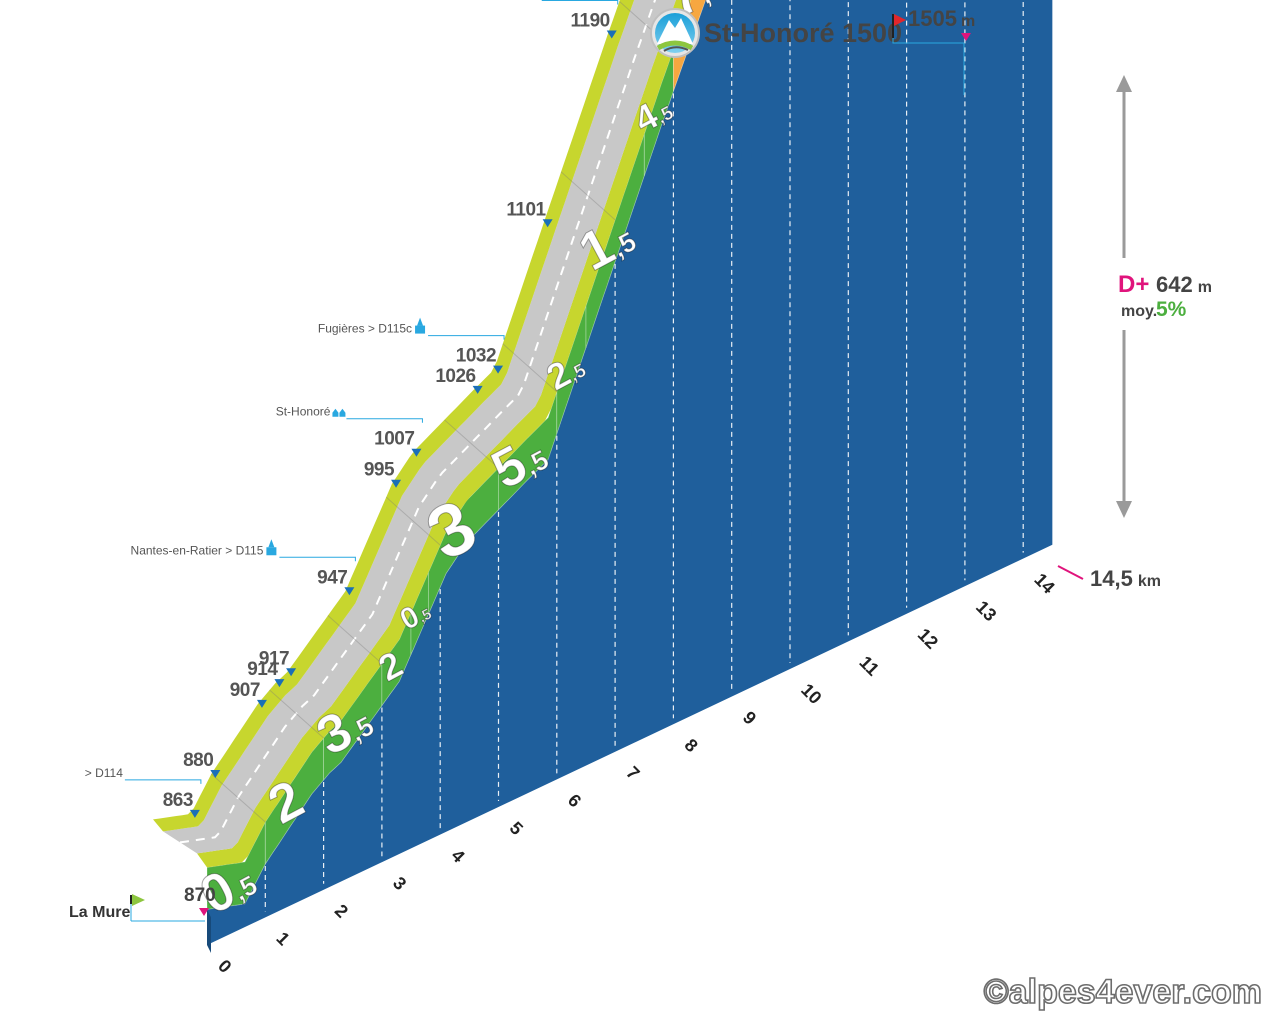  What do you see at coordinates (282, 938) in the screenshot?
I see `km-tick-label: 1` at bounding box center [282, 938].